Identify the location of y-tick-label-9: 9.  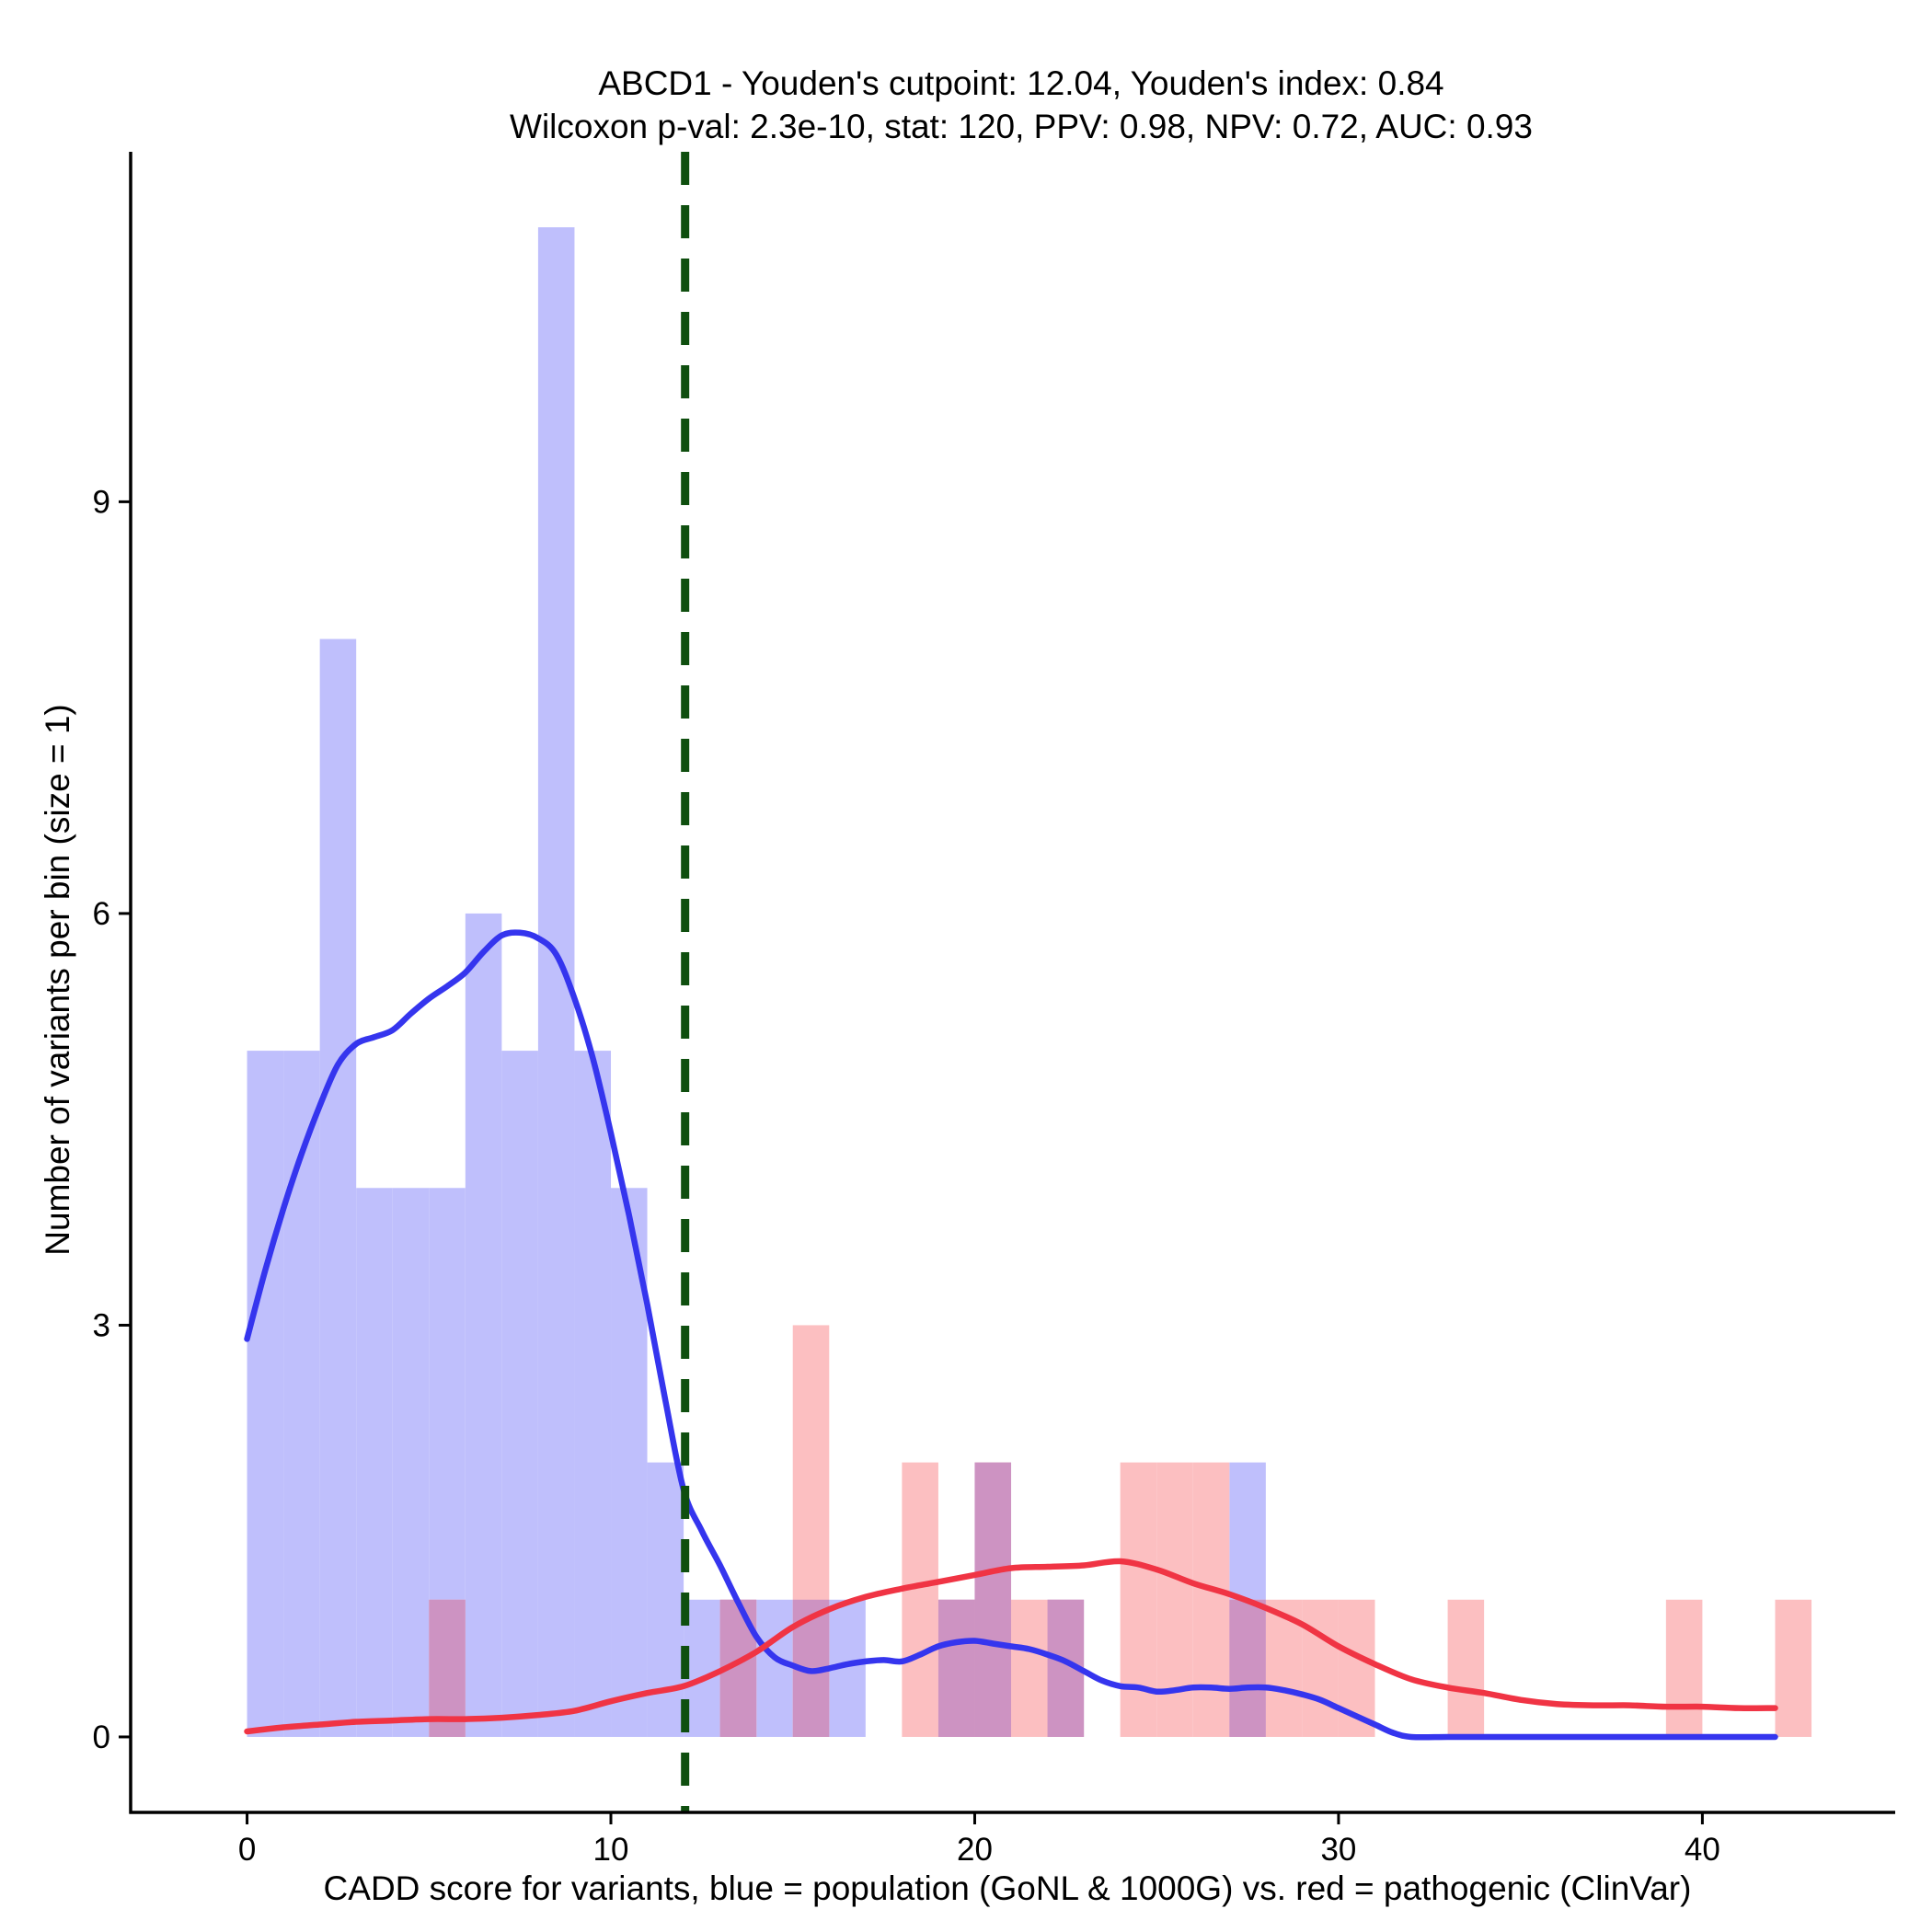
(101, 502).